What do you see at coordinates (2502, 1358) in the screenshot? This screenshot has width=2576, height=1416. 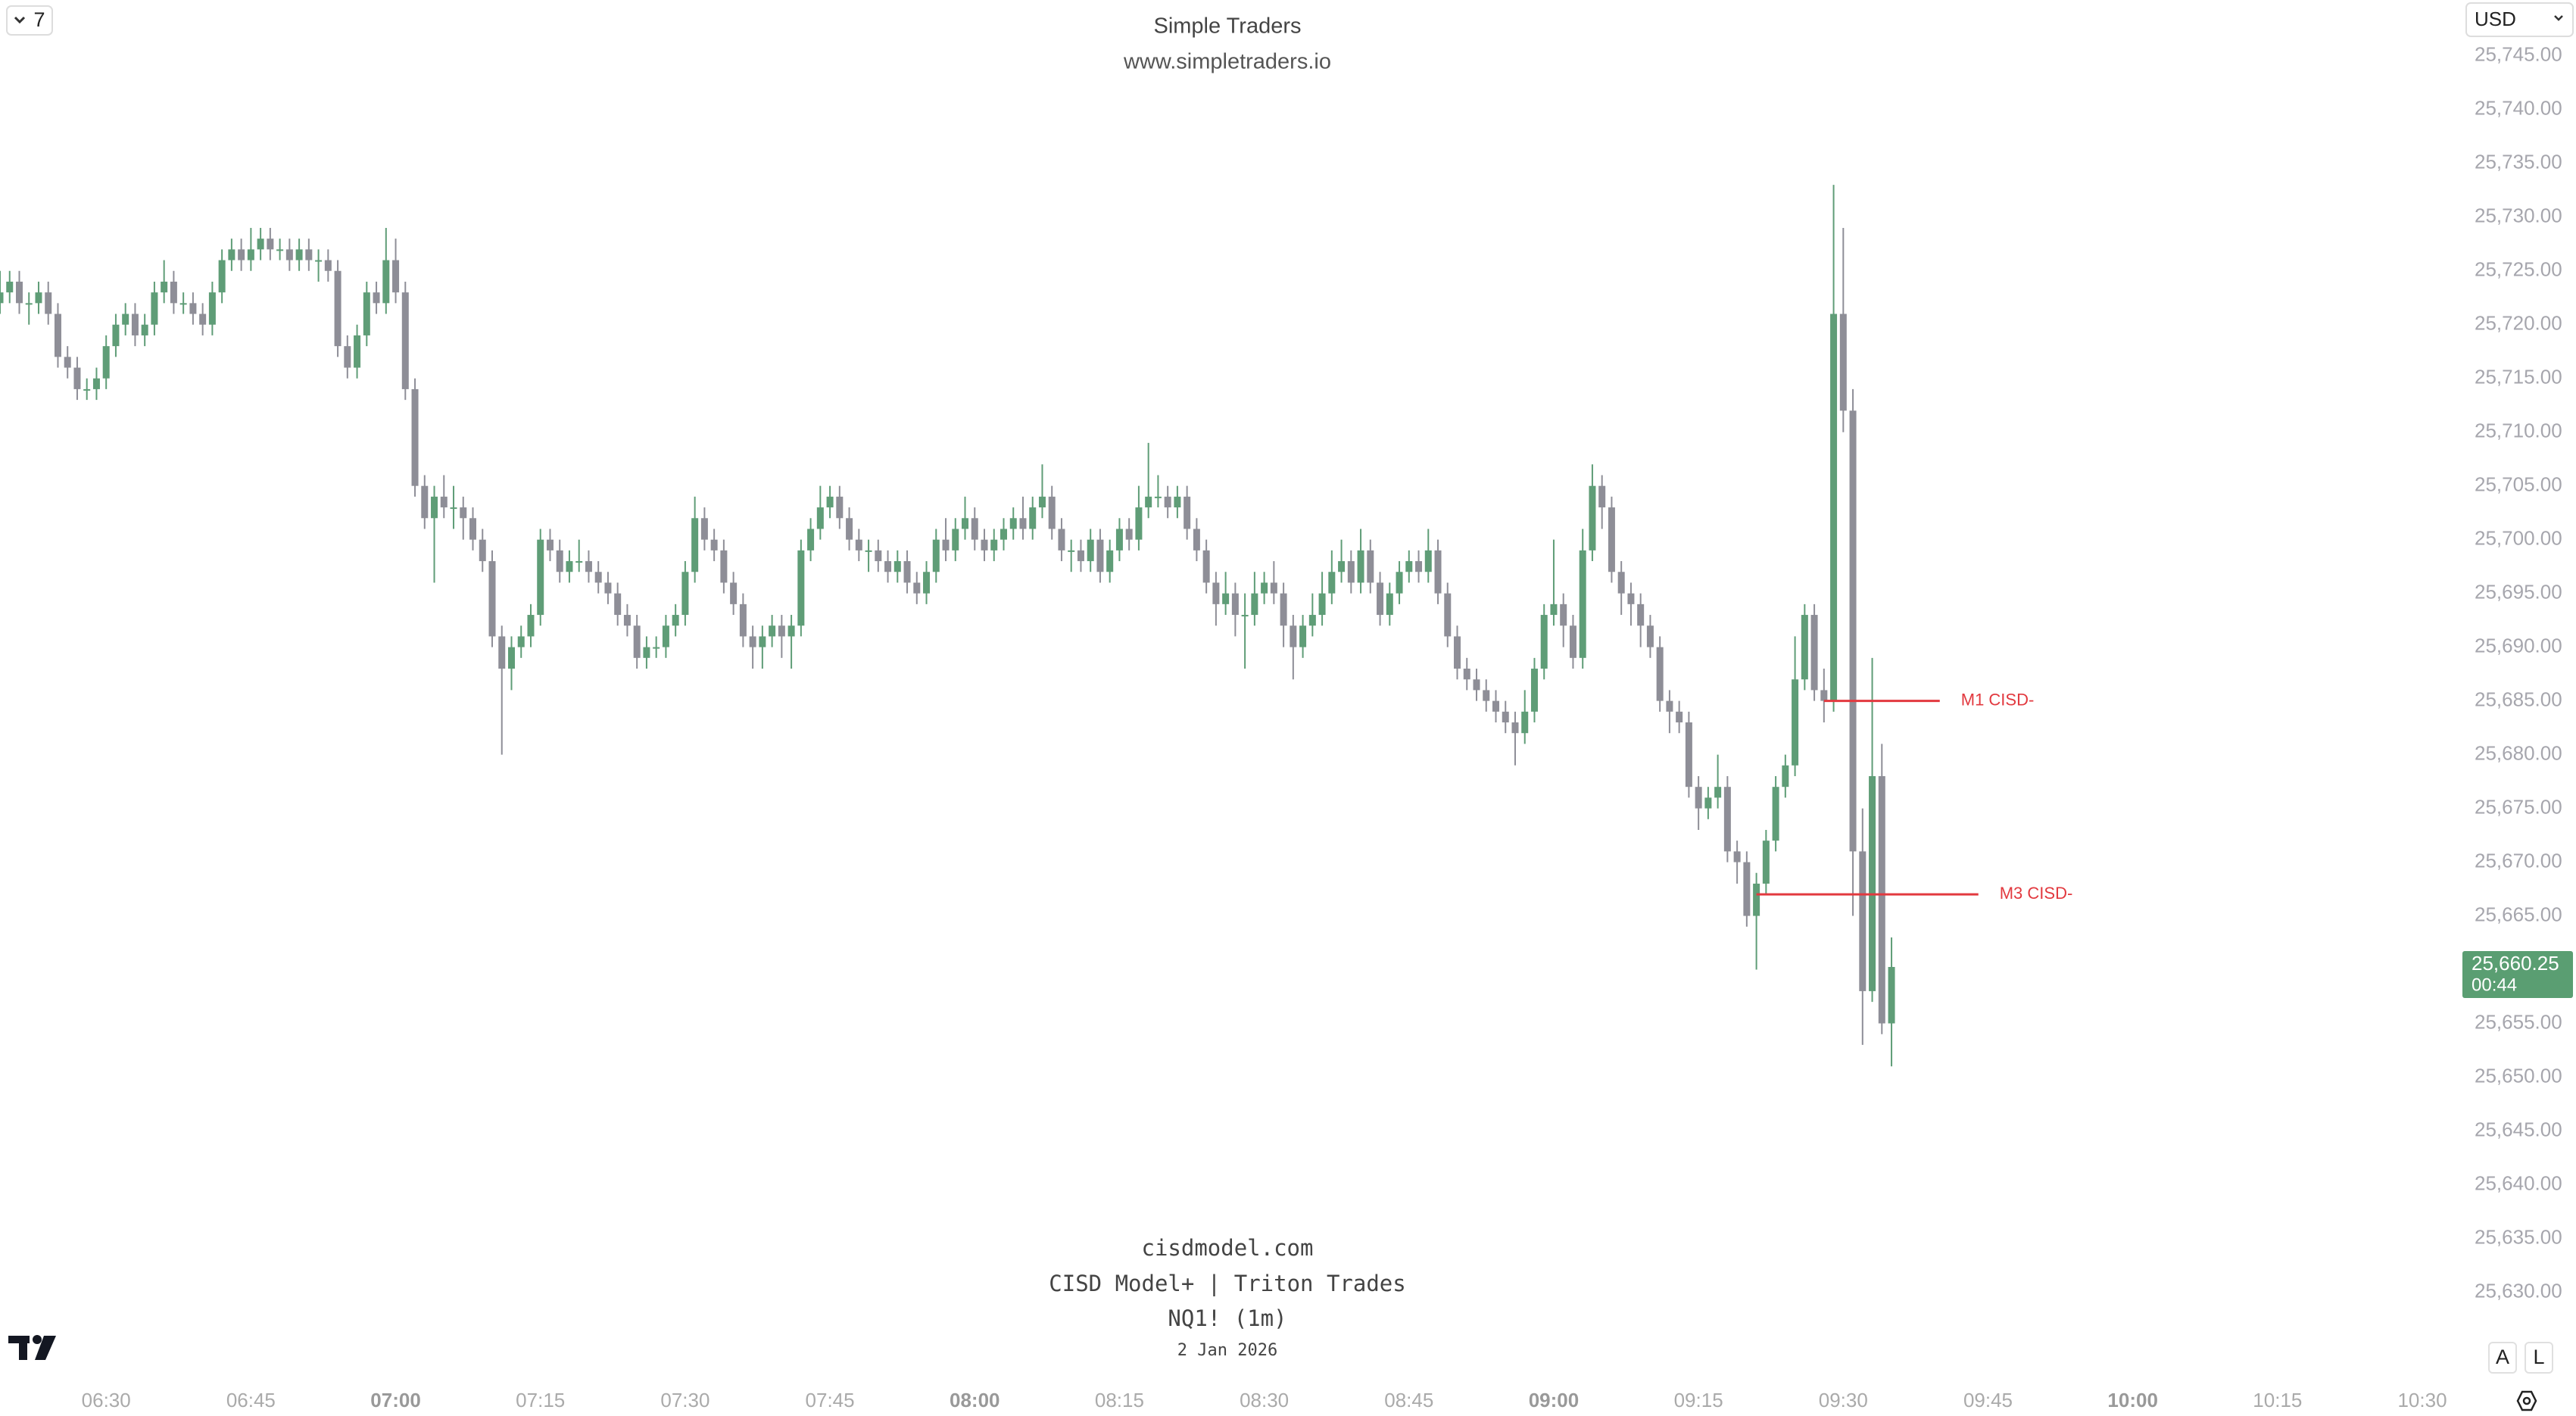 I see `auto-scale-button` at bounding box center [2502, 1358].